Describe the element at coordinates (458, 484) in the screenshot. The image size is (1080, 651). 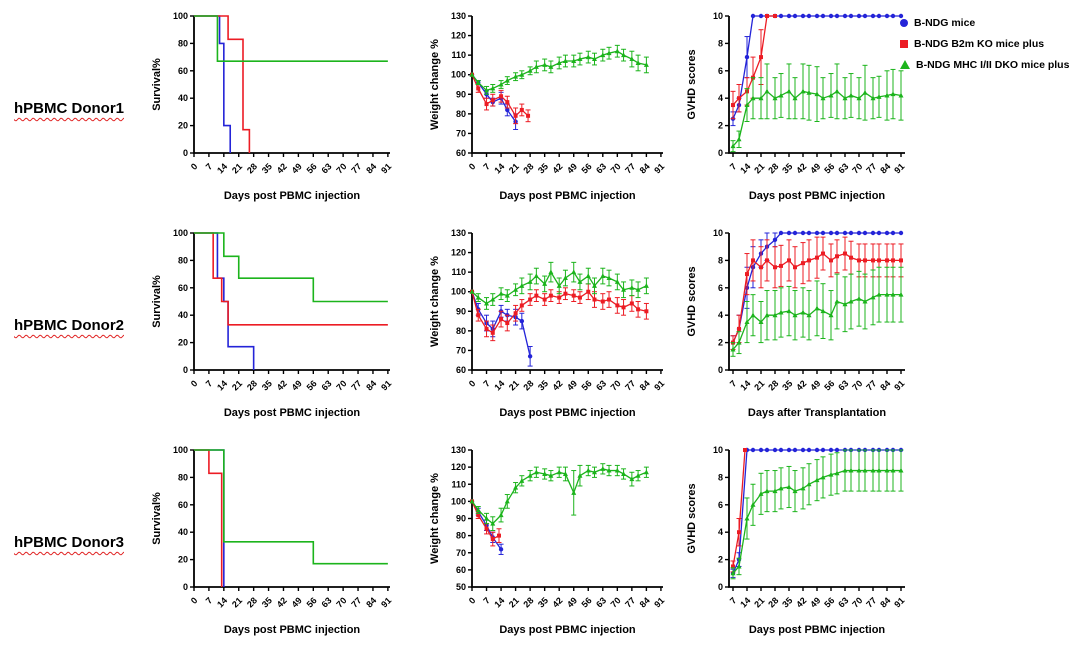
I see `svg-text: 110` at that location.